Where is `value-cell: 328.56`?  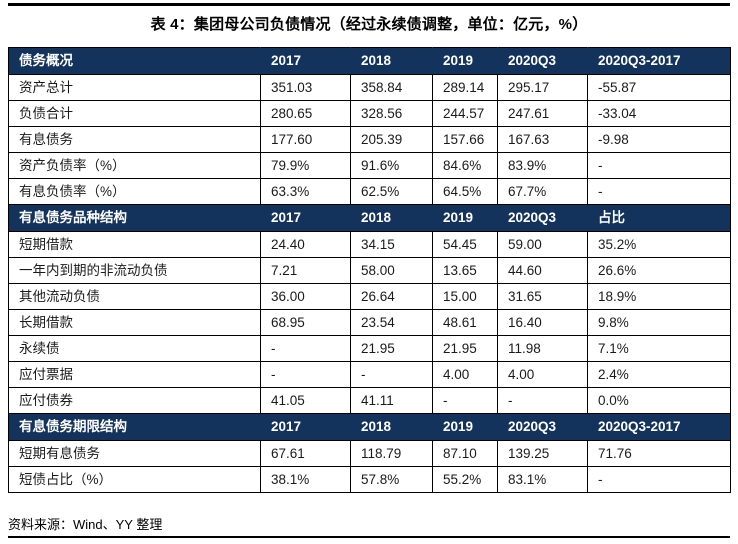
value-cell: 328.56 is located at coordinates (391, 113).